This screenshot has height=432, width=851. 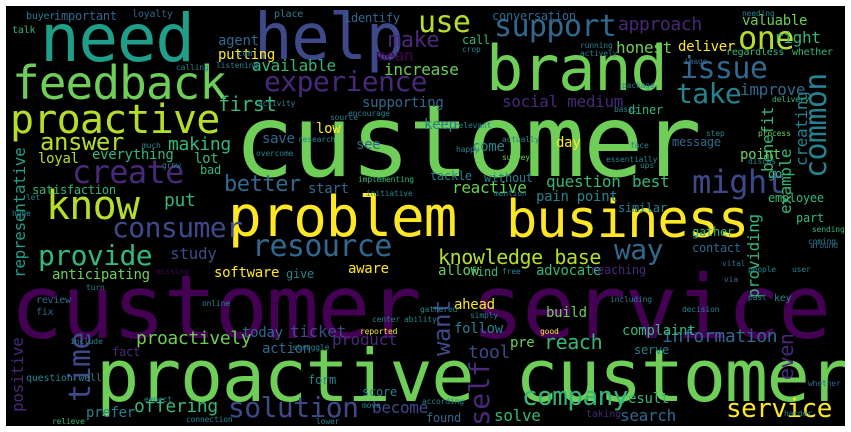 What do you see at coordinates (797, 37) in the screenshot?
I see `word-right: right` at bounding box center [797, 37].